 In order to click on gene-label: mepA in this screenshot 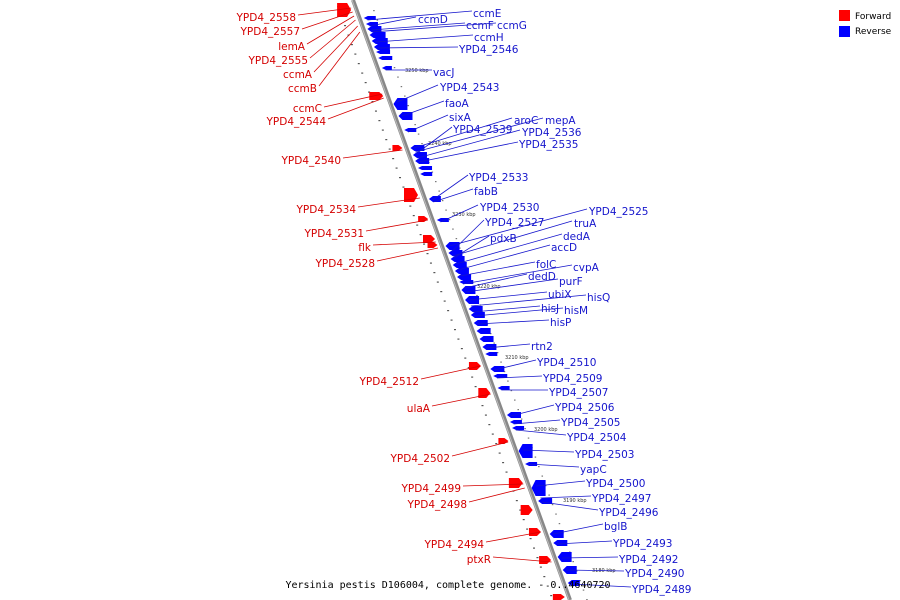, I will do `click(560, 121)`.